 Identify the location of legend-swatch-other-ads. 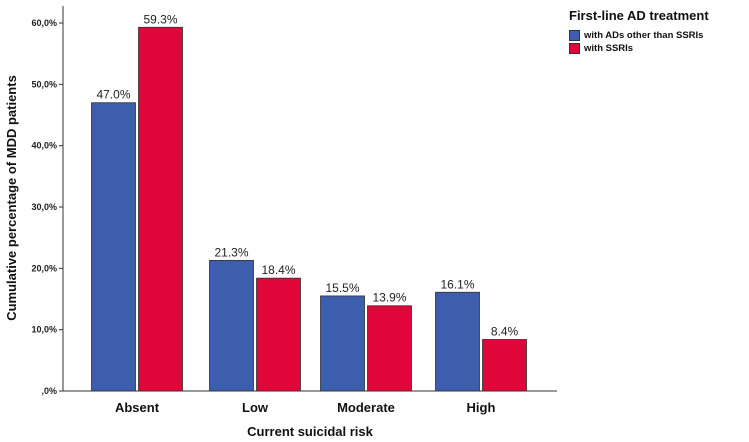
(574, 35).